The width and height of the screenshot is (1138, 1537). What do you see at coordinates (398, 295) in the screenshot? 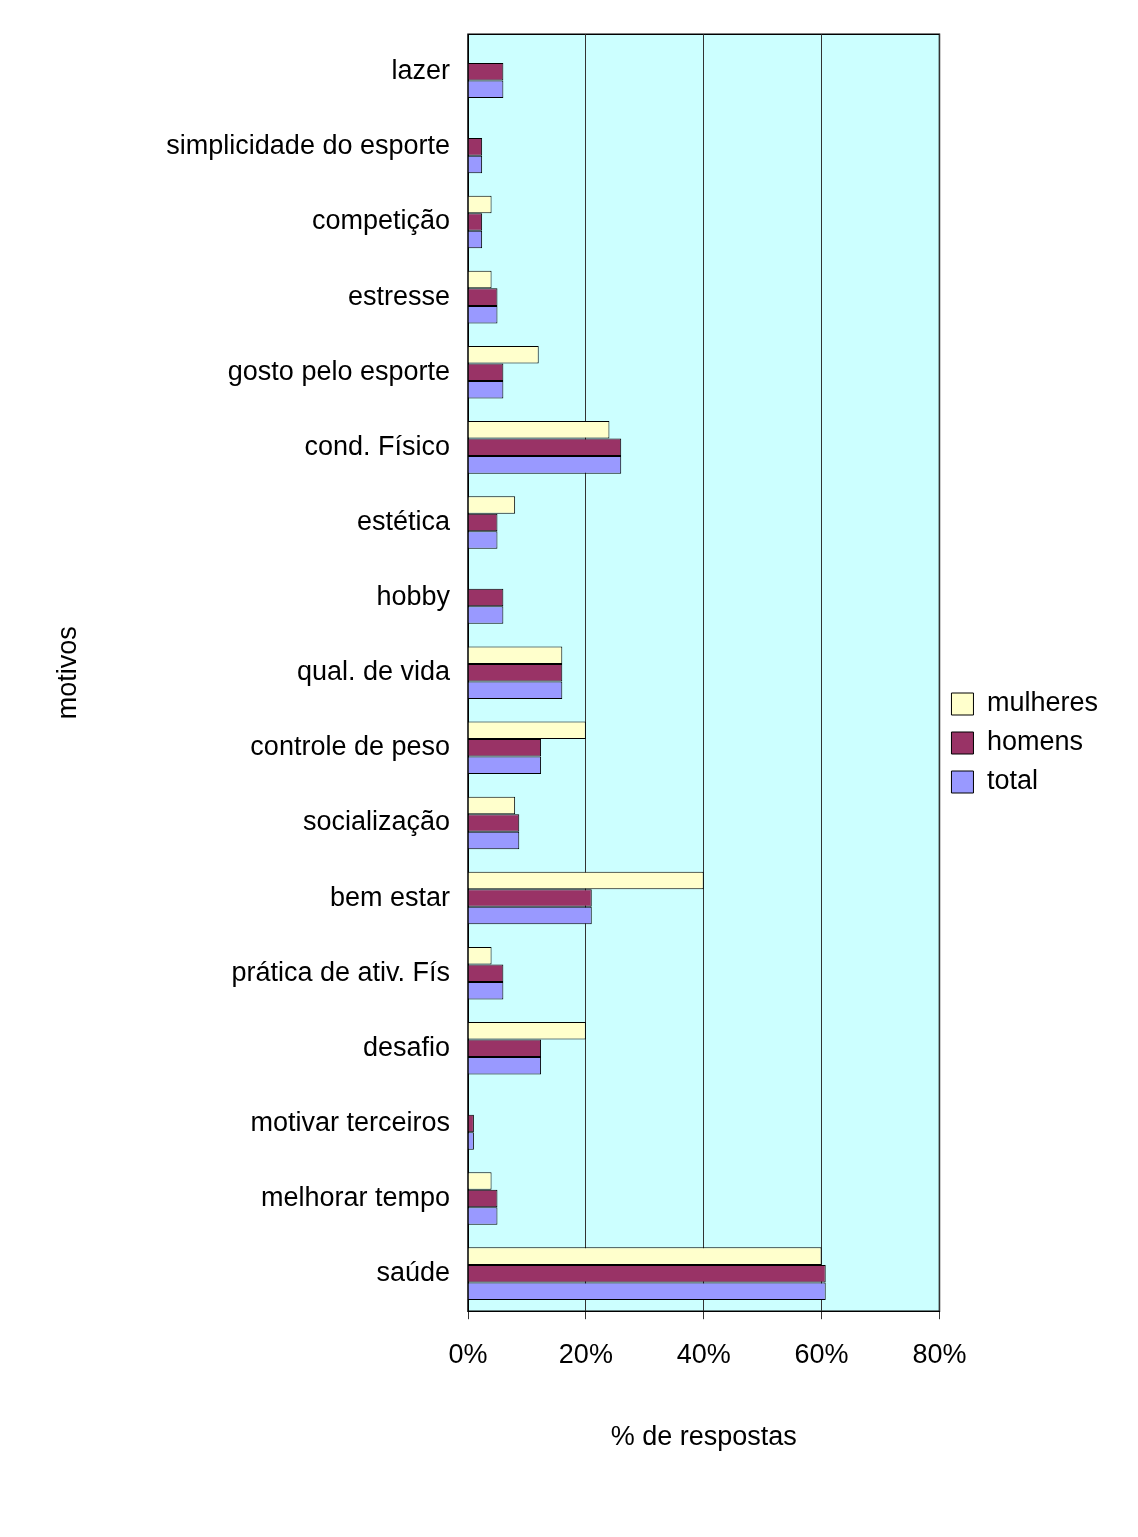
I see `y-tick-label: estresse` at bounding box center [398, 295].